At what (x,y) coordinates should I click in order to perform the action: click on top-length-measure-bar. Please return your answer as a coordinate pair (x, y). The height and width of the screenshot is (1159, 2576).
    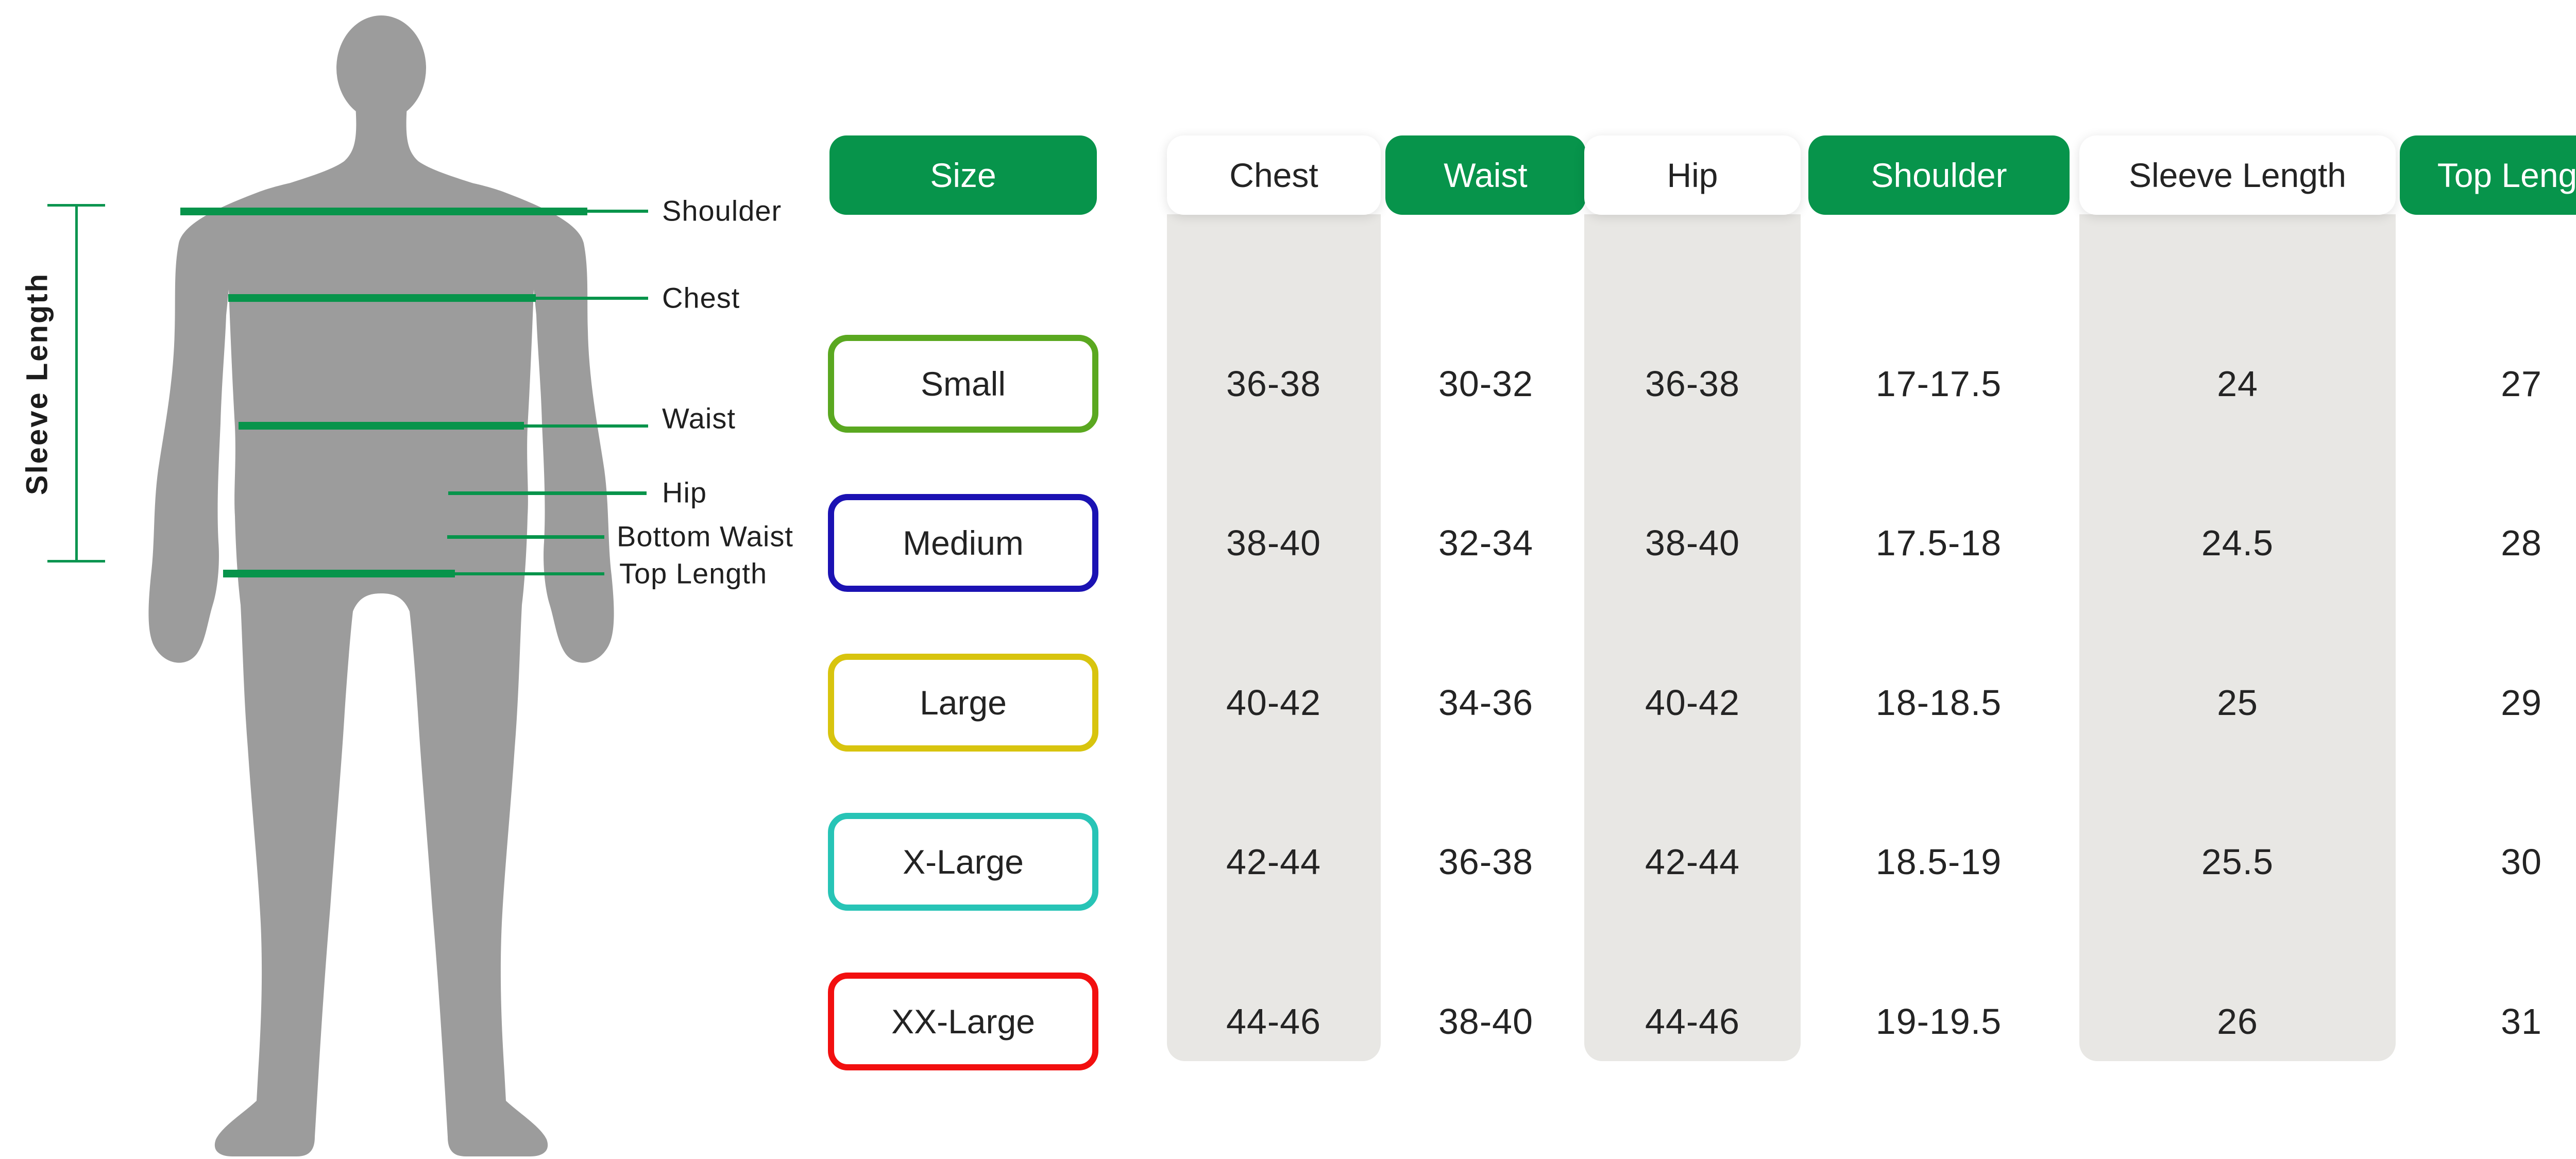
    Looking at the image, I should click on (339, 573).